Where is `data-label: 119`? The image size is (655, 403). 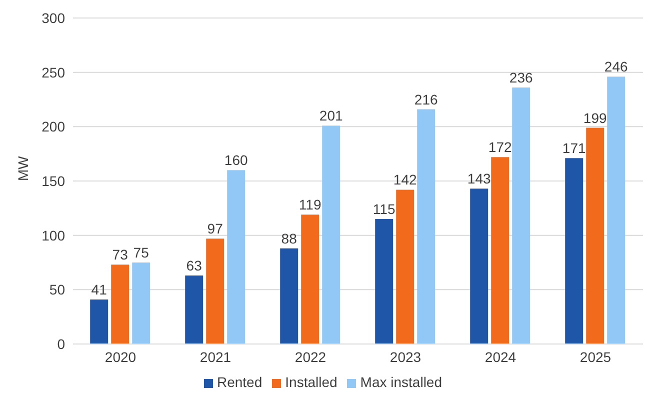
data-label: 119 is located at coordinates (310, 204).